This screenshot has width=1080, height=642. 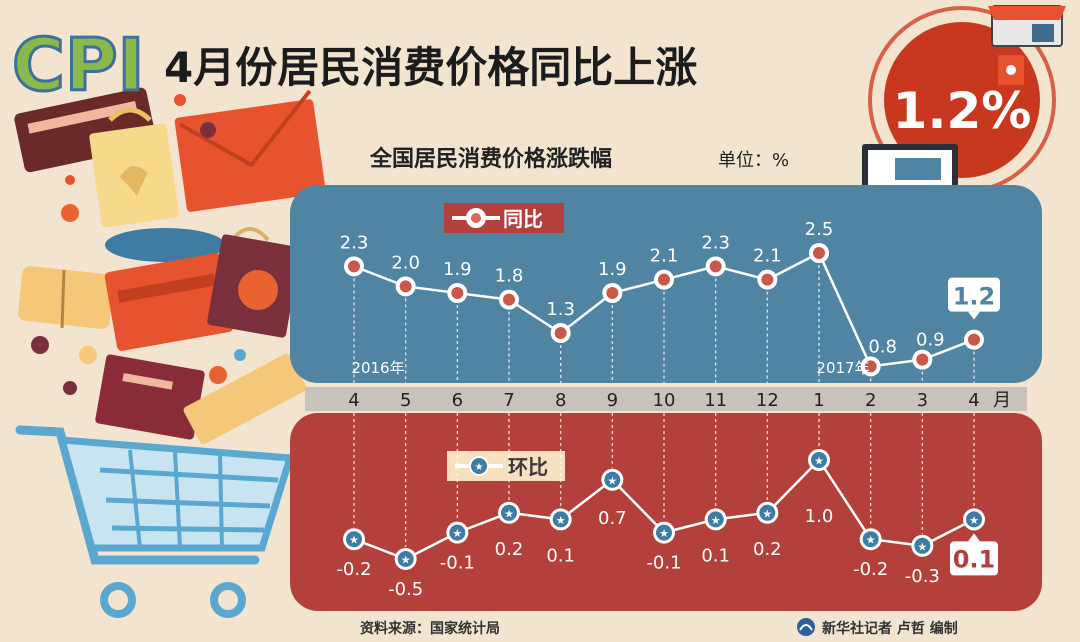 What do you see at coordinates (973, 400) in the screenshot?
I see `month-tick-label: 4` at bounding box center [973, 400].